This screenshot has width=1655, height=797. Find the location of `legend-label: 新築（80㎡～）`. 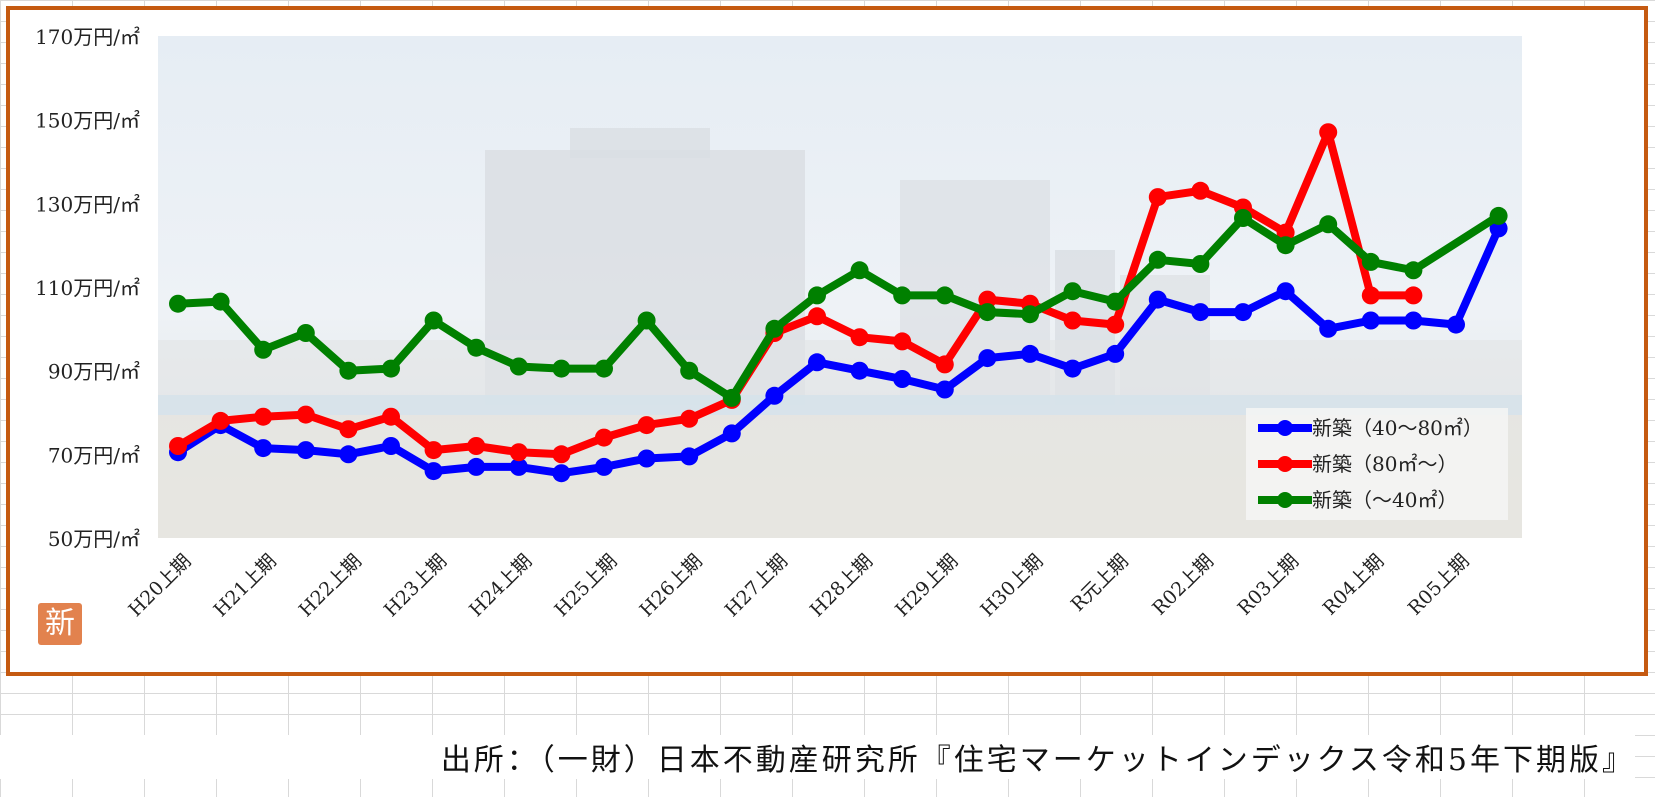

legend-label: 新築（80㎡～） is located at coordinates (1384, 464).